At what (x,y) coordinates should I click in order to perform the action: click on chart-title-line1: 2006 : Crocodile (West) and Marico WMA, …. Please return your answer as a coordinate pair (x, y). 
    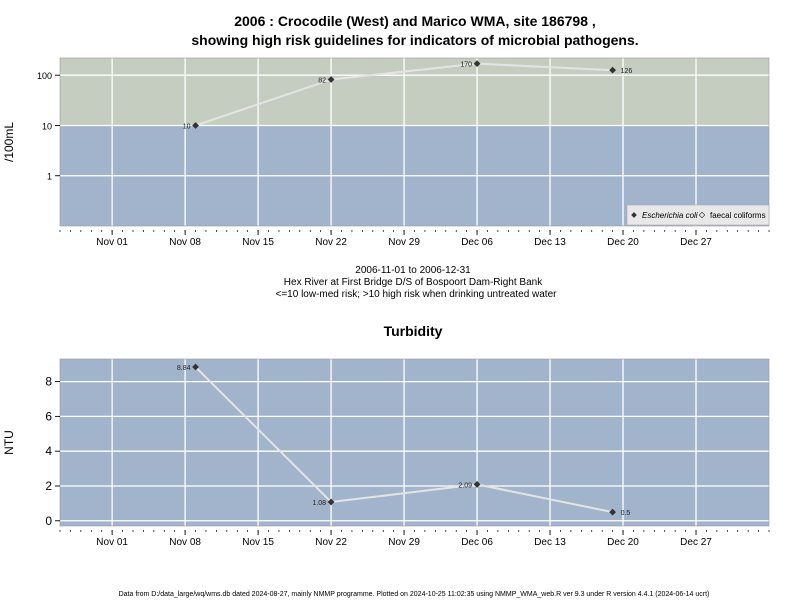
    Looking at the image, I should click on (415, 21).